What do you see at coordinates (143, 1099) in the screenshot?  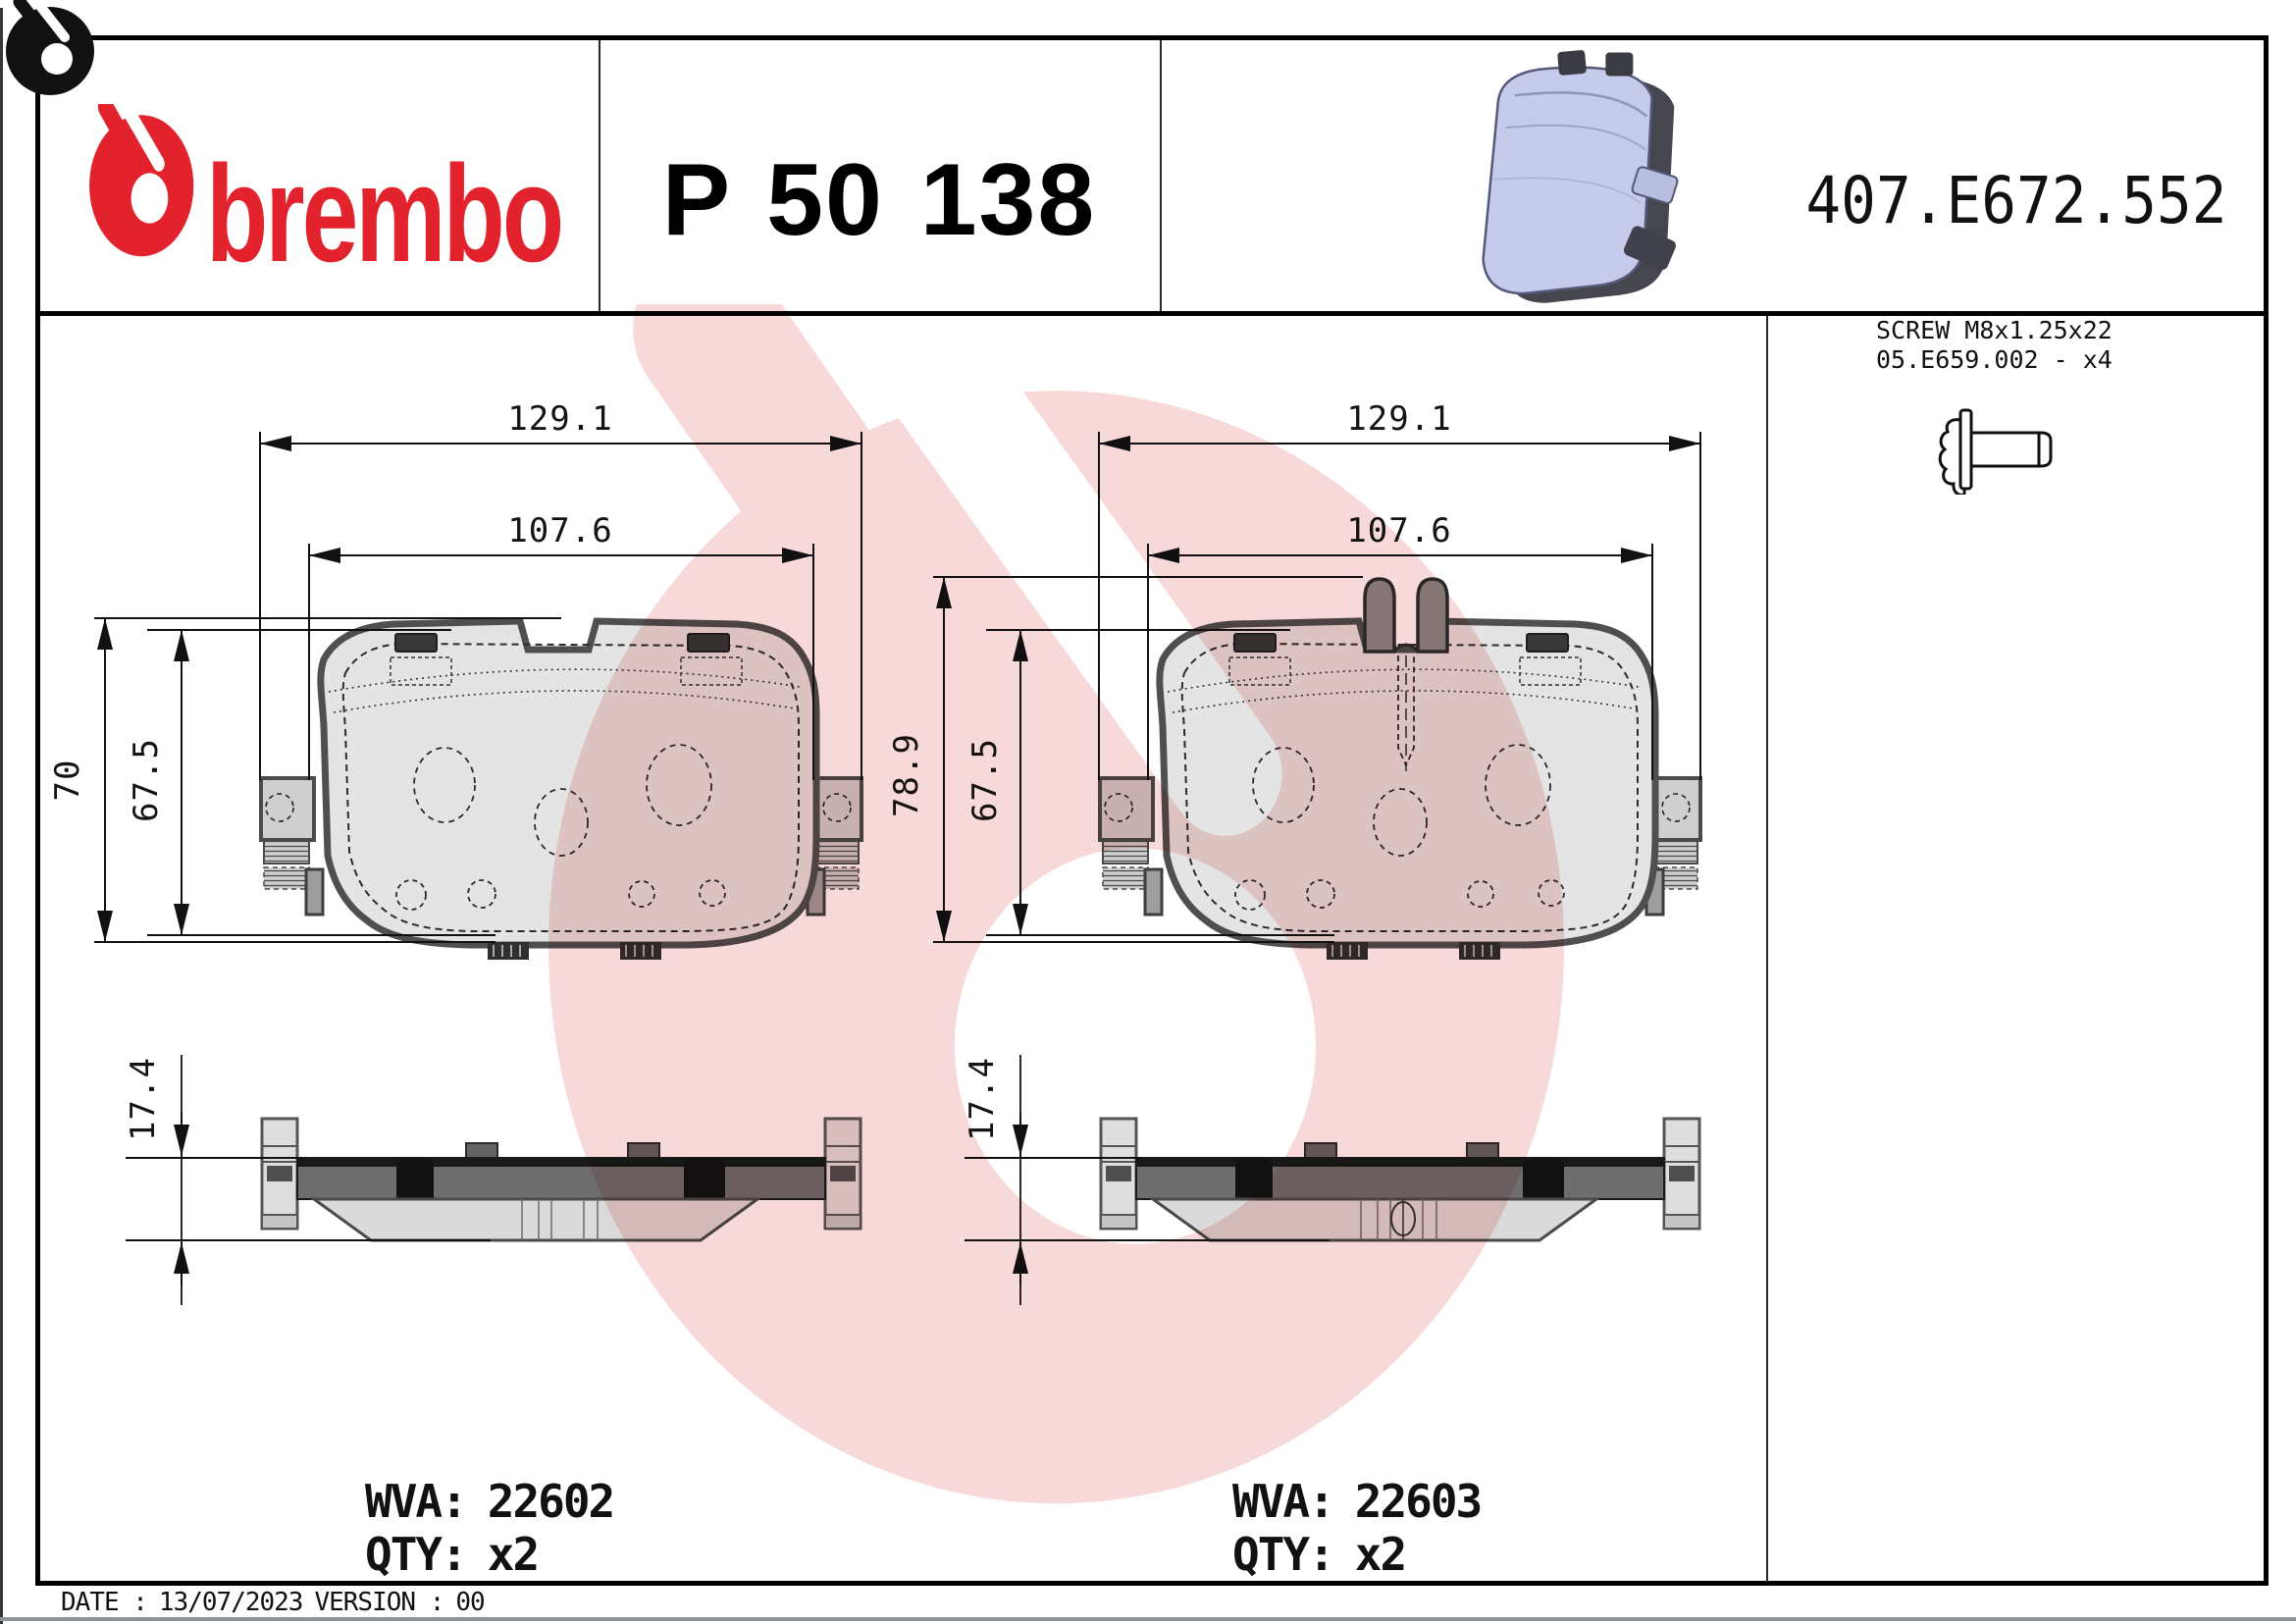 I see `dim-thickness-left: 17.4` at bounding box center [143, 1099].